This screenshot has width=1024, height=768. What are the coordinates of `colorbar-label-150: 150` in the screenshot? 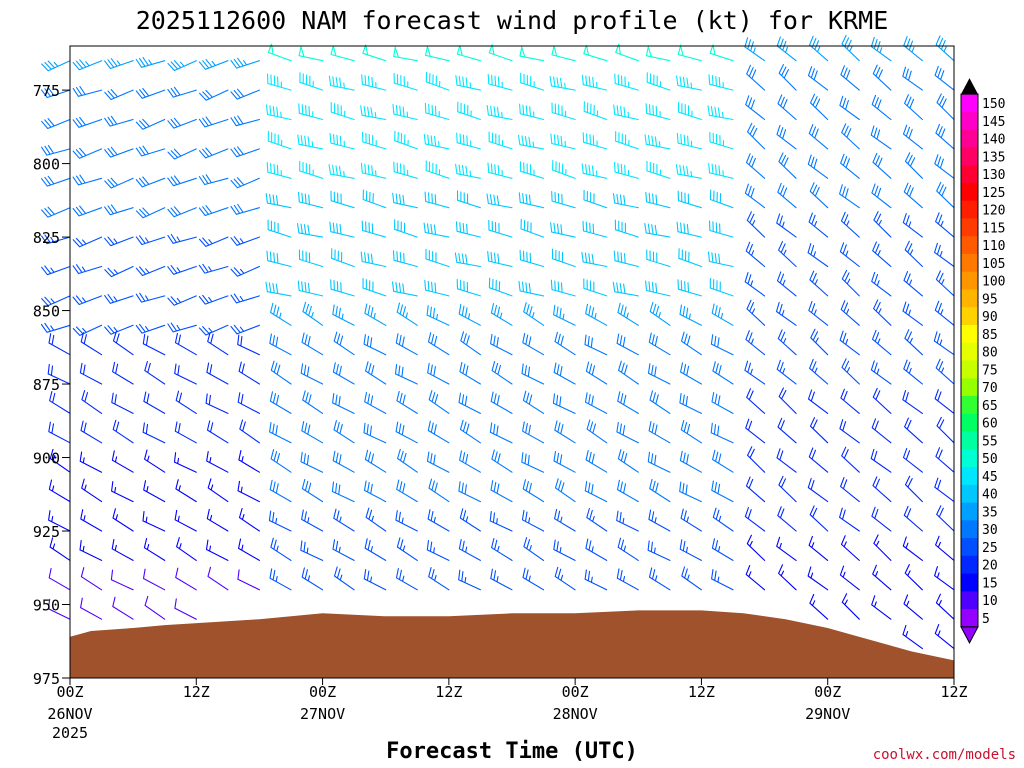 It's located at (993, 104).